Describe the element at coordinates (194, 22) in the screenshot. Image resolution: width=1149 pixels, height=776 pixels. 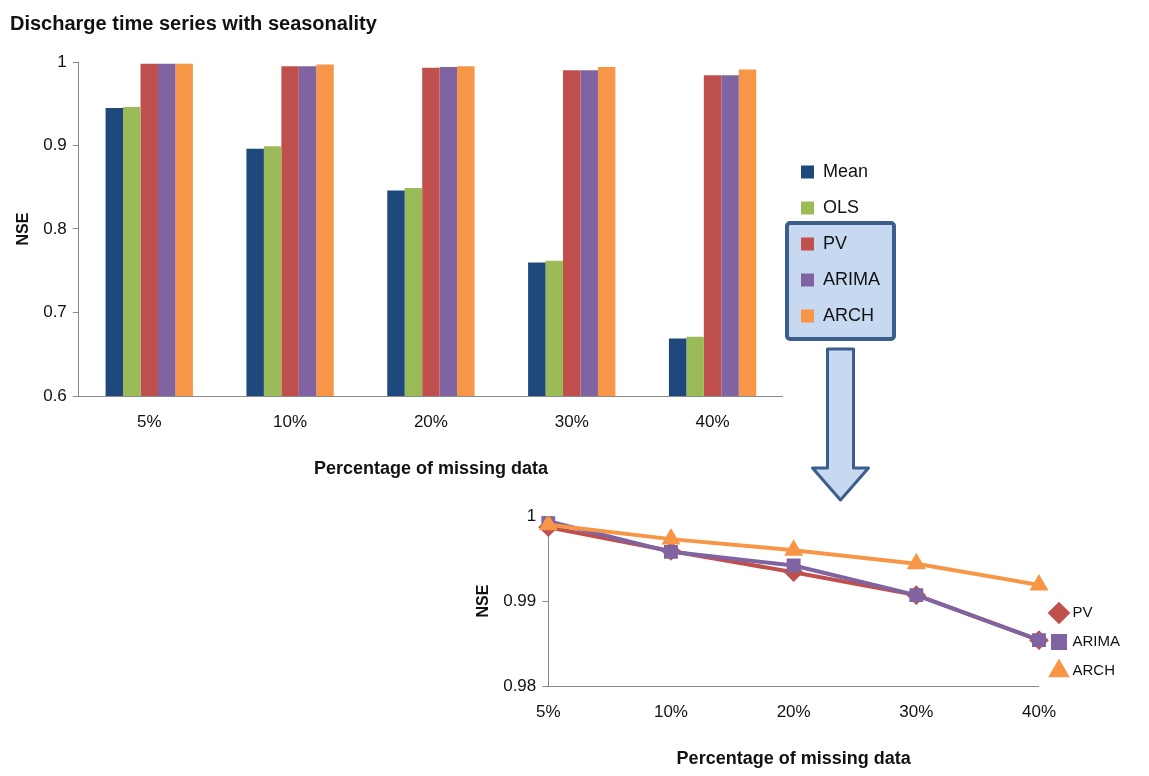
I see `chart-title: Discharge time series with seasonality` at that location.